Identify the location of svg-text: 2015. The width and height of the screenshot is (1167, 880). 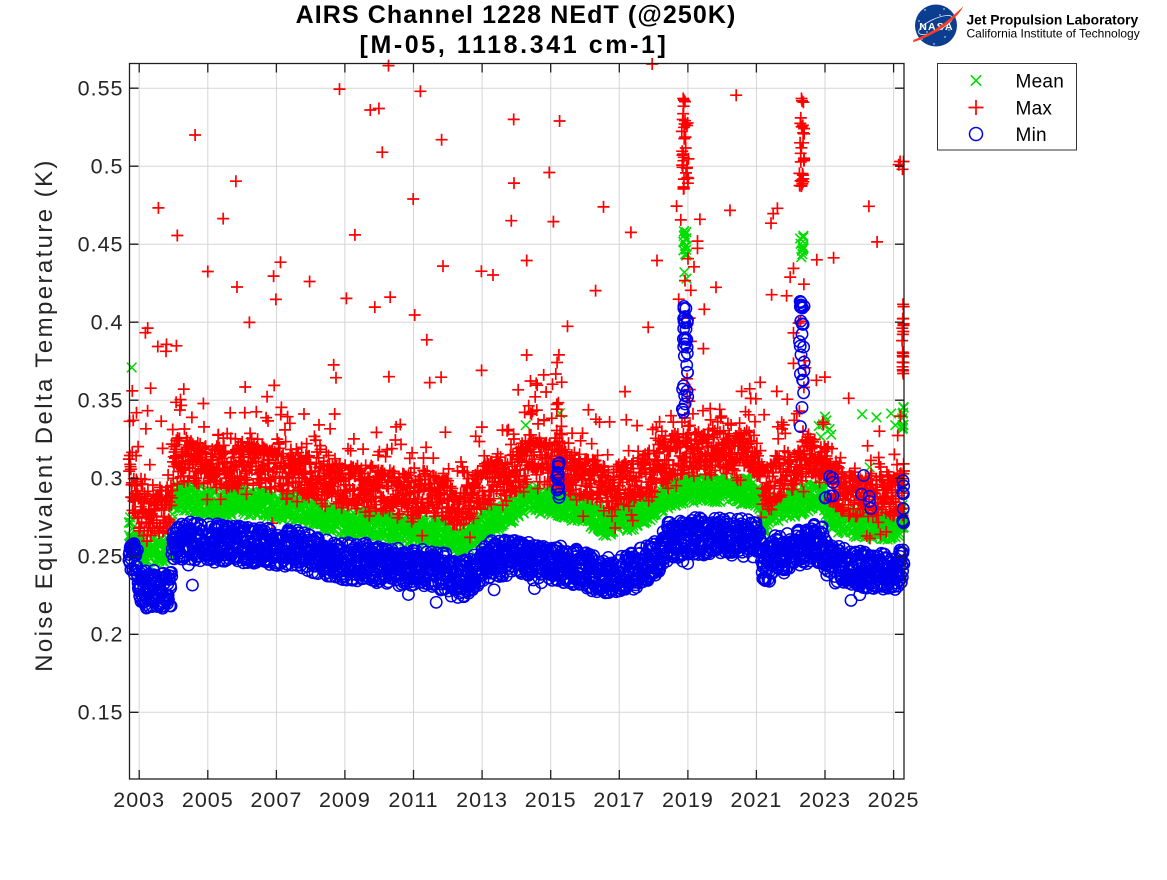
(551, 800).